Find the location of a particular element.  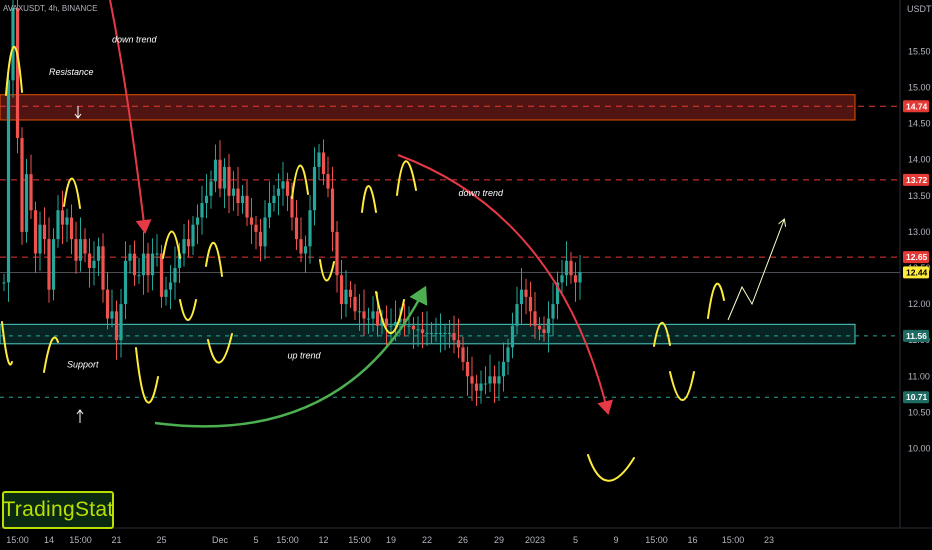

chart-annotation: Resistance is located at coordinates (71, 72).